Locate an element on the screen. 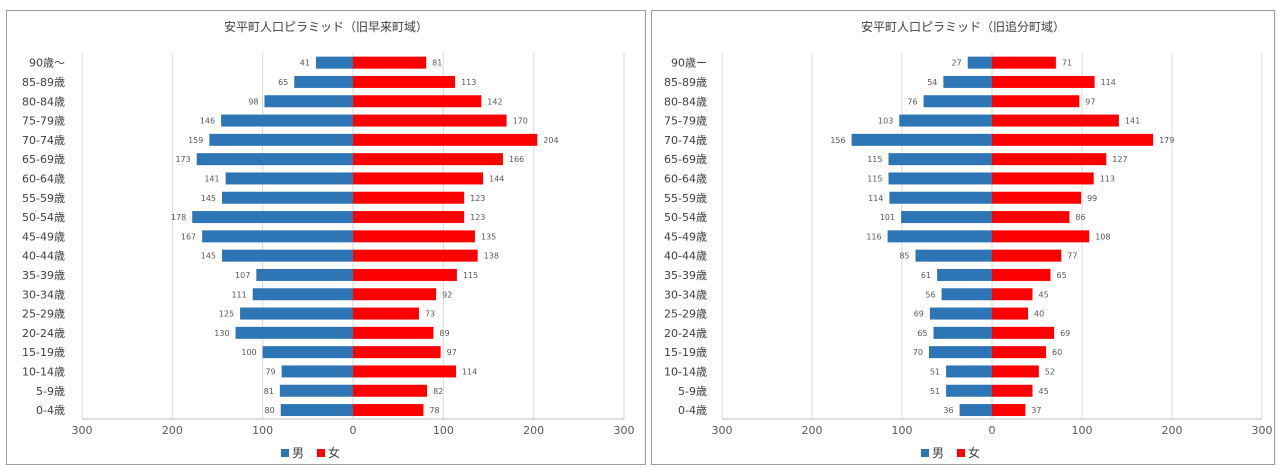  data-label-female: 86 is located at coordinates (1080, 217).